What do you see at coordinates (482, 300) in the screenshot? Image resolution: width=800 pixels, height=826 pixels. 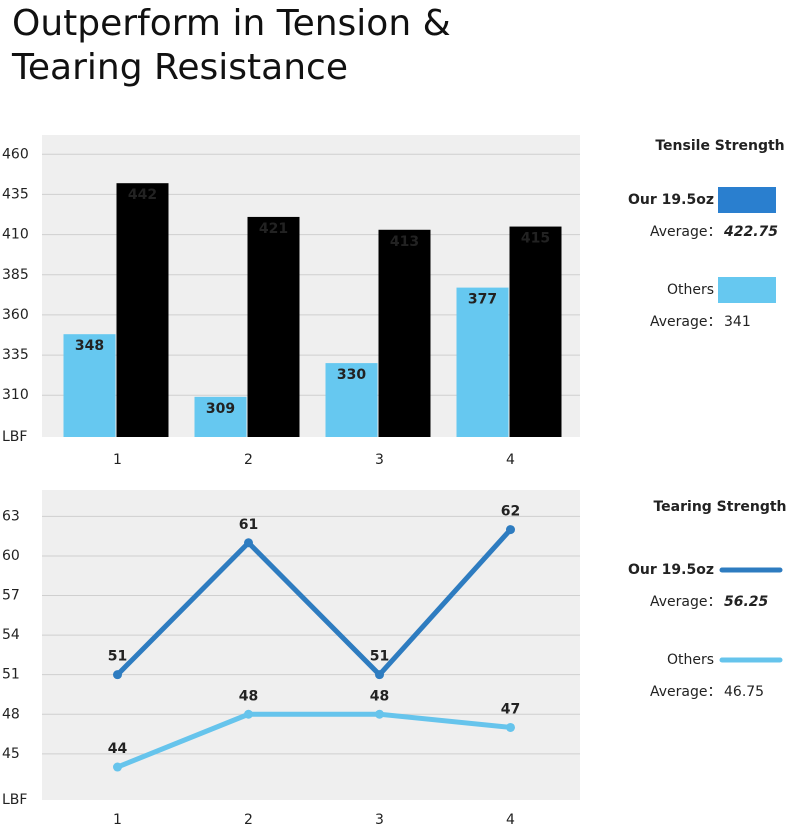 I see `value-label: 377` at bounding box center [482, 300].